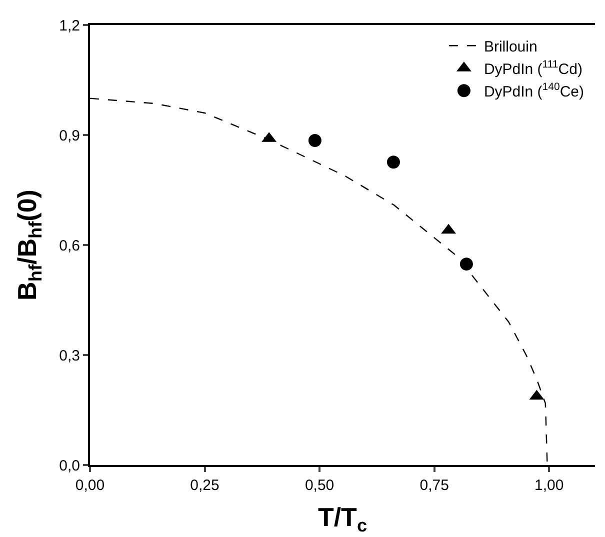 This screenshot has width=605, height=537. What do you see at coordinates (69, 25) in the screenshot?
I see `y-tick-label: 1,2` at bounding box center [69, 25].